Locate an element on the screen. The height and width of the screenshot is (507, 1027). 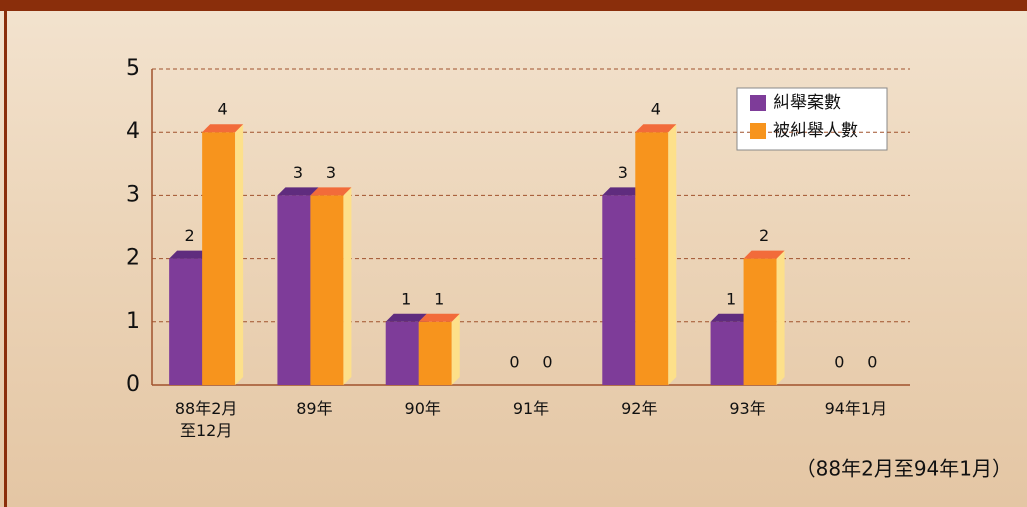
y-tick-label: 5 is located at coordinates (133, 68).